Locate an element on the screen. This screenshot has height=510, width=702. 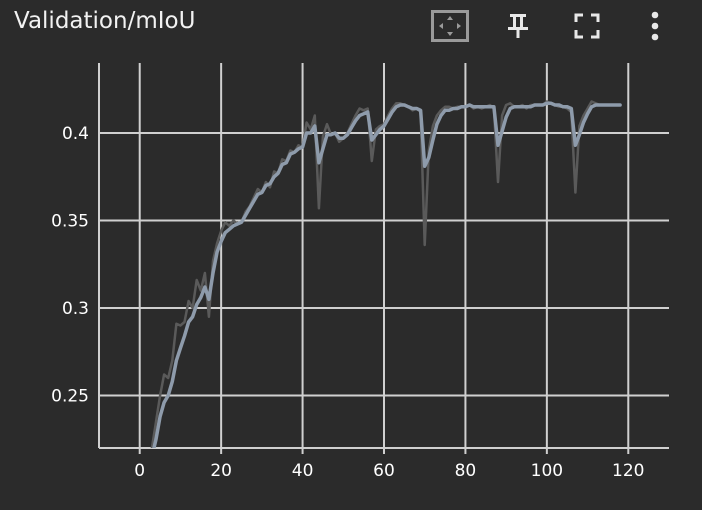
x-tick-label: 0 is located at coordinates (139, 471).